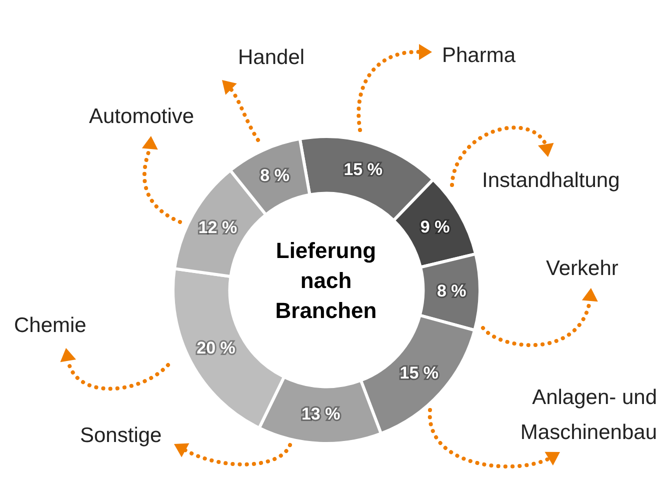  What do you see at coordinates (272, 58) in the screenshot?
I see `slice-label: Handel` at bounding box center [272, 58].